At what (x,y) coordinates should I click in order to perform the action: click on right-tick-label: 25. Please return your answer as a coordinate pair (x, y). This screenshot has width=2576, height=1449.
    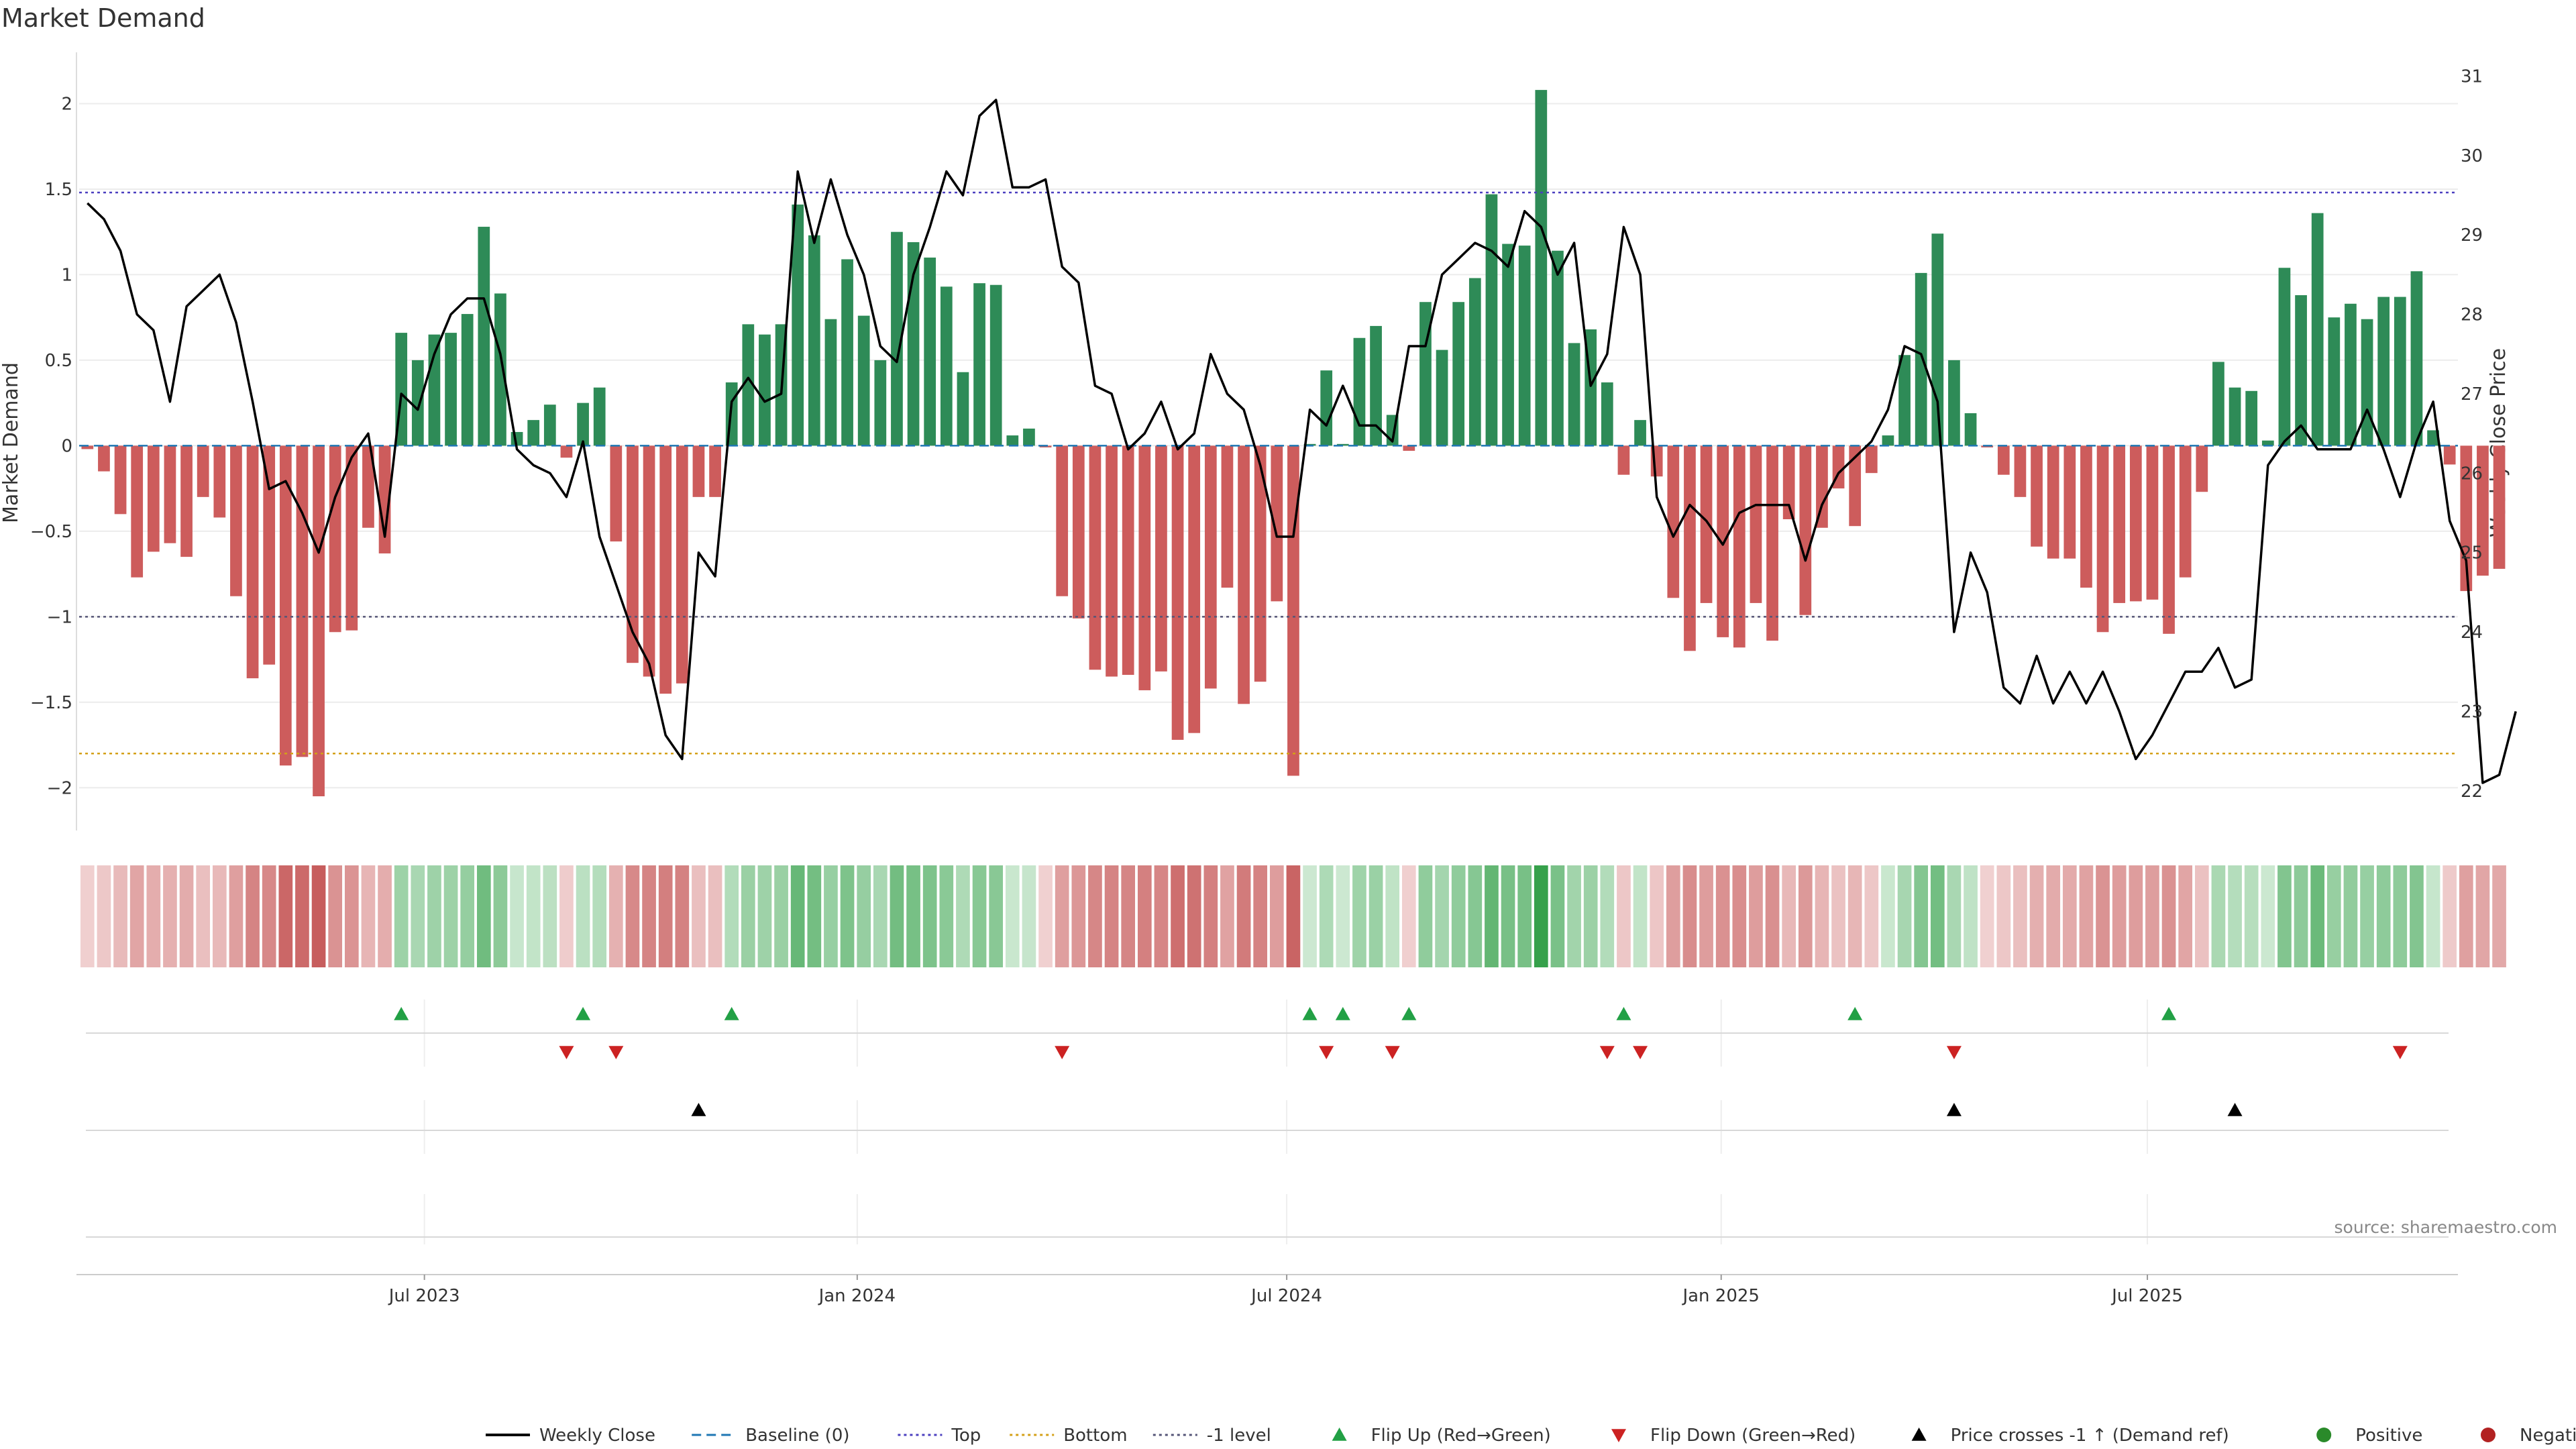
    Looking at the image, I should click on (2472, 553).